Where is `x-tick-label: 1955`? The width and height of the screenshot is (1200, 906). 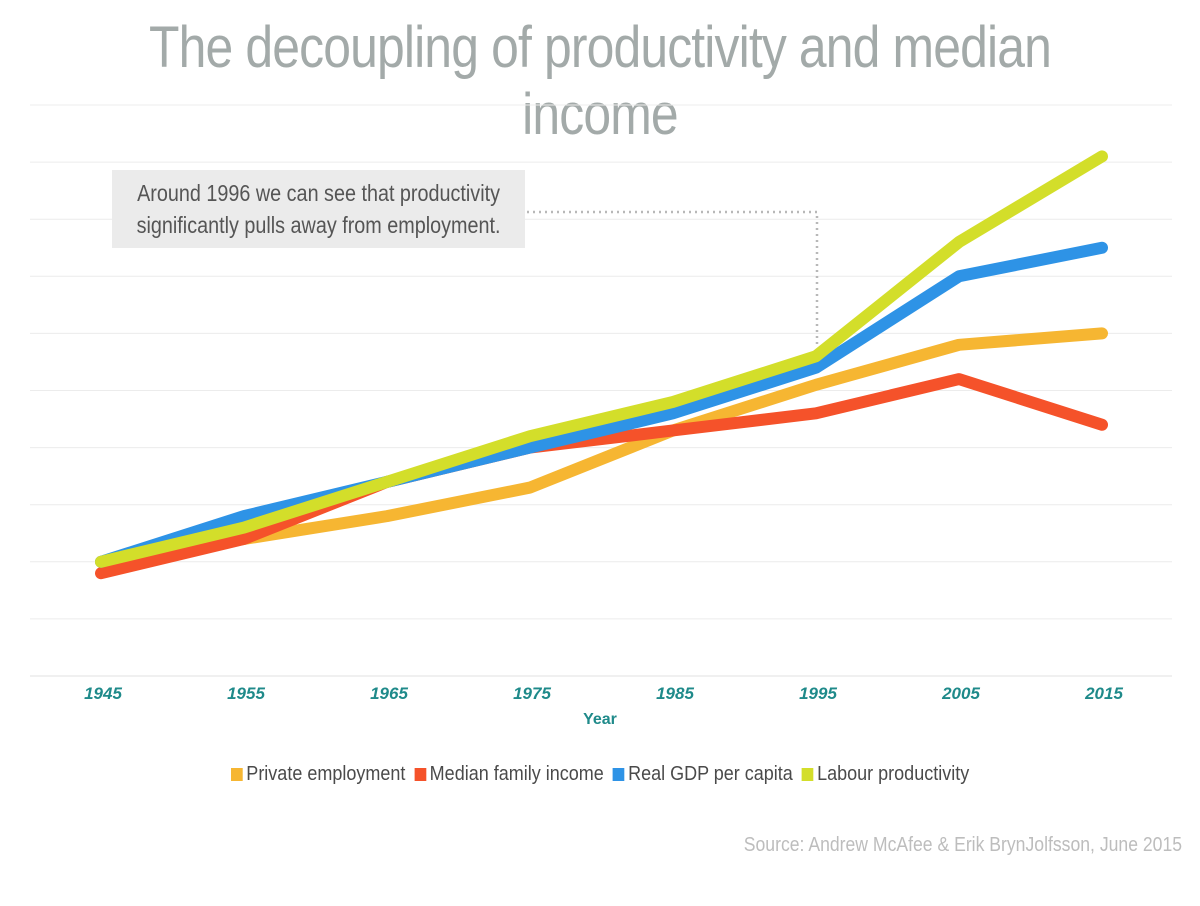 x-tick-label: 1955 is located at coordinates (246, 693).